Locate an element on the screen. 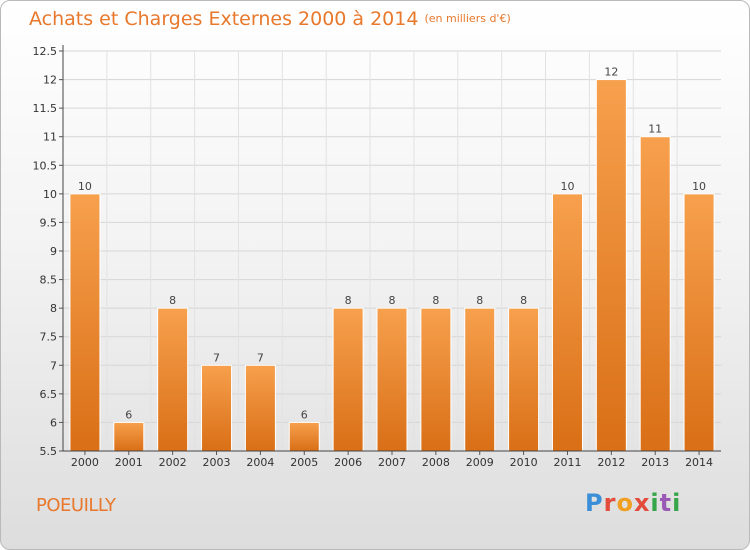  x-tick-label: 2011 is located at coordinates (567, 462).